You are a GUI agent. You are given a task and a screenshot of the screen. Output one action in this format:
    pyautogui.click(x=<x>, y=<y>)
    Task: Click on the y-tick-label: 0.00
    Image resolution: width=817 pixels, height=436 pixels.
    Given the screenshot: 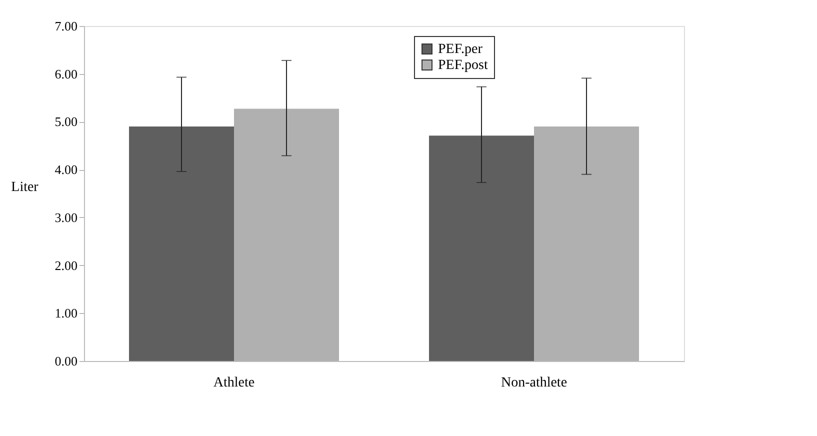 What is the action you would take?
    pyautogui.click(x=66, y=361)
    